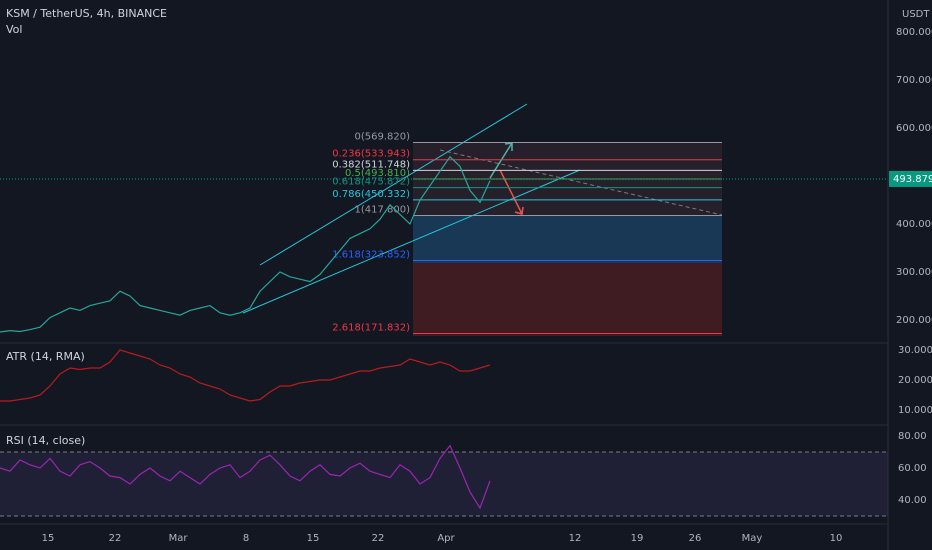 The height and width of the screenshot is (550, 932). I want to click on fib-label: 0.5(493.810), so click(377, 173).